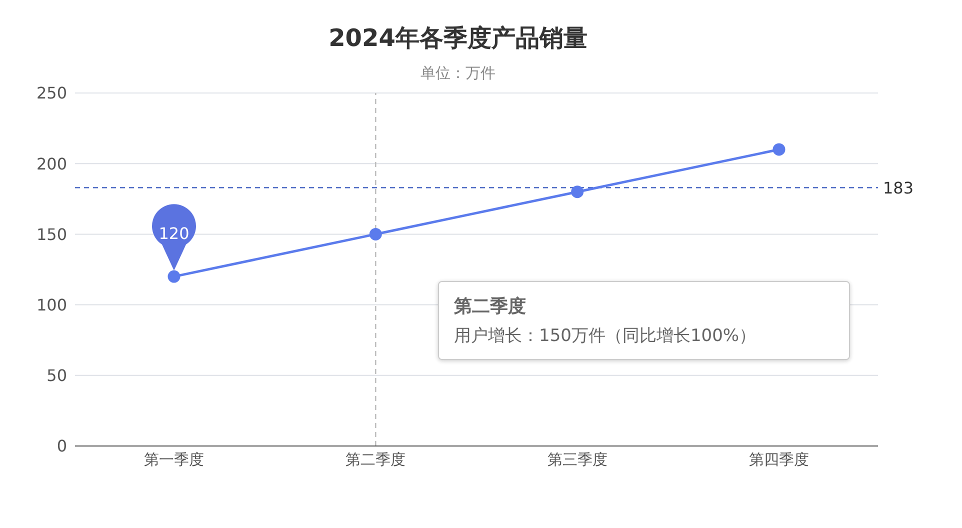  I want to click on data-label: 120, so click(174, 233).